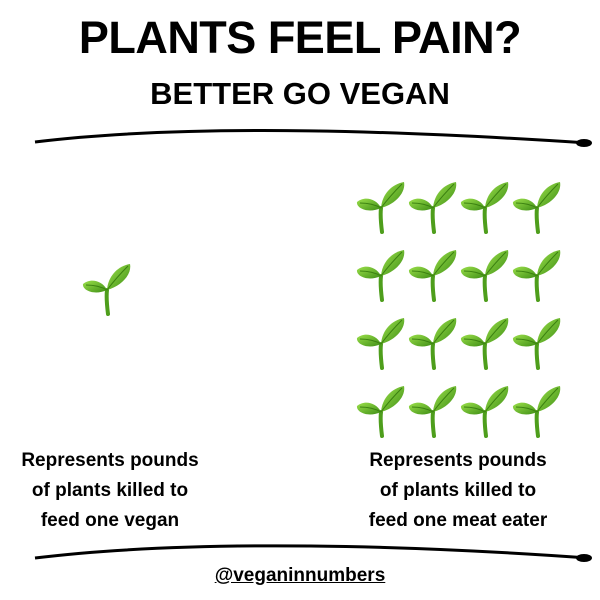  What do you see at coordinates (300, 575) in the screenshot?
I see `social-handle: @veganinnumbers` at bounding box center [300, 575].